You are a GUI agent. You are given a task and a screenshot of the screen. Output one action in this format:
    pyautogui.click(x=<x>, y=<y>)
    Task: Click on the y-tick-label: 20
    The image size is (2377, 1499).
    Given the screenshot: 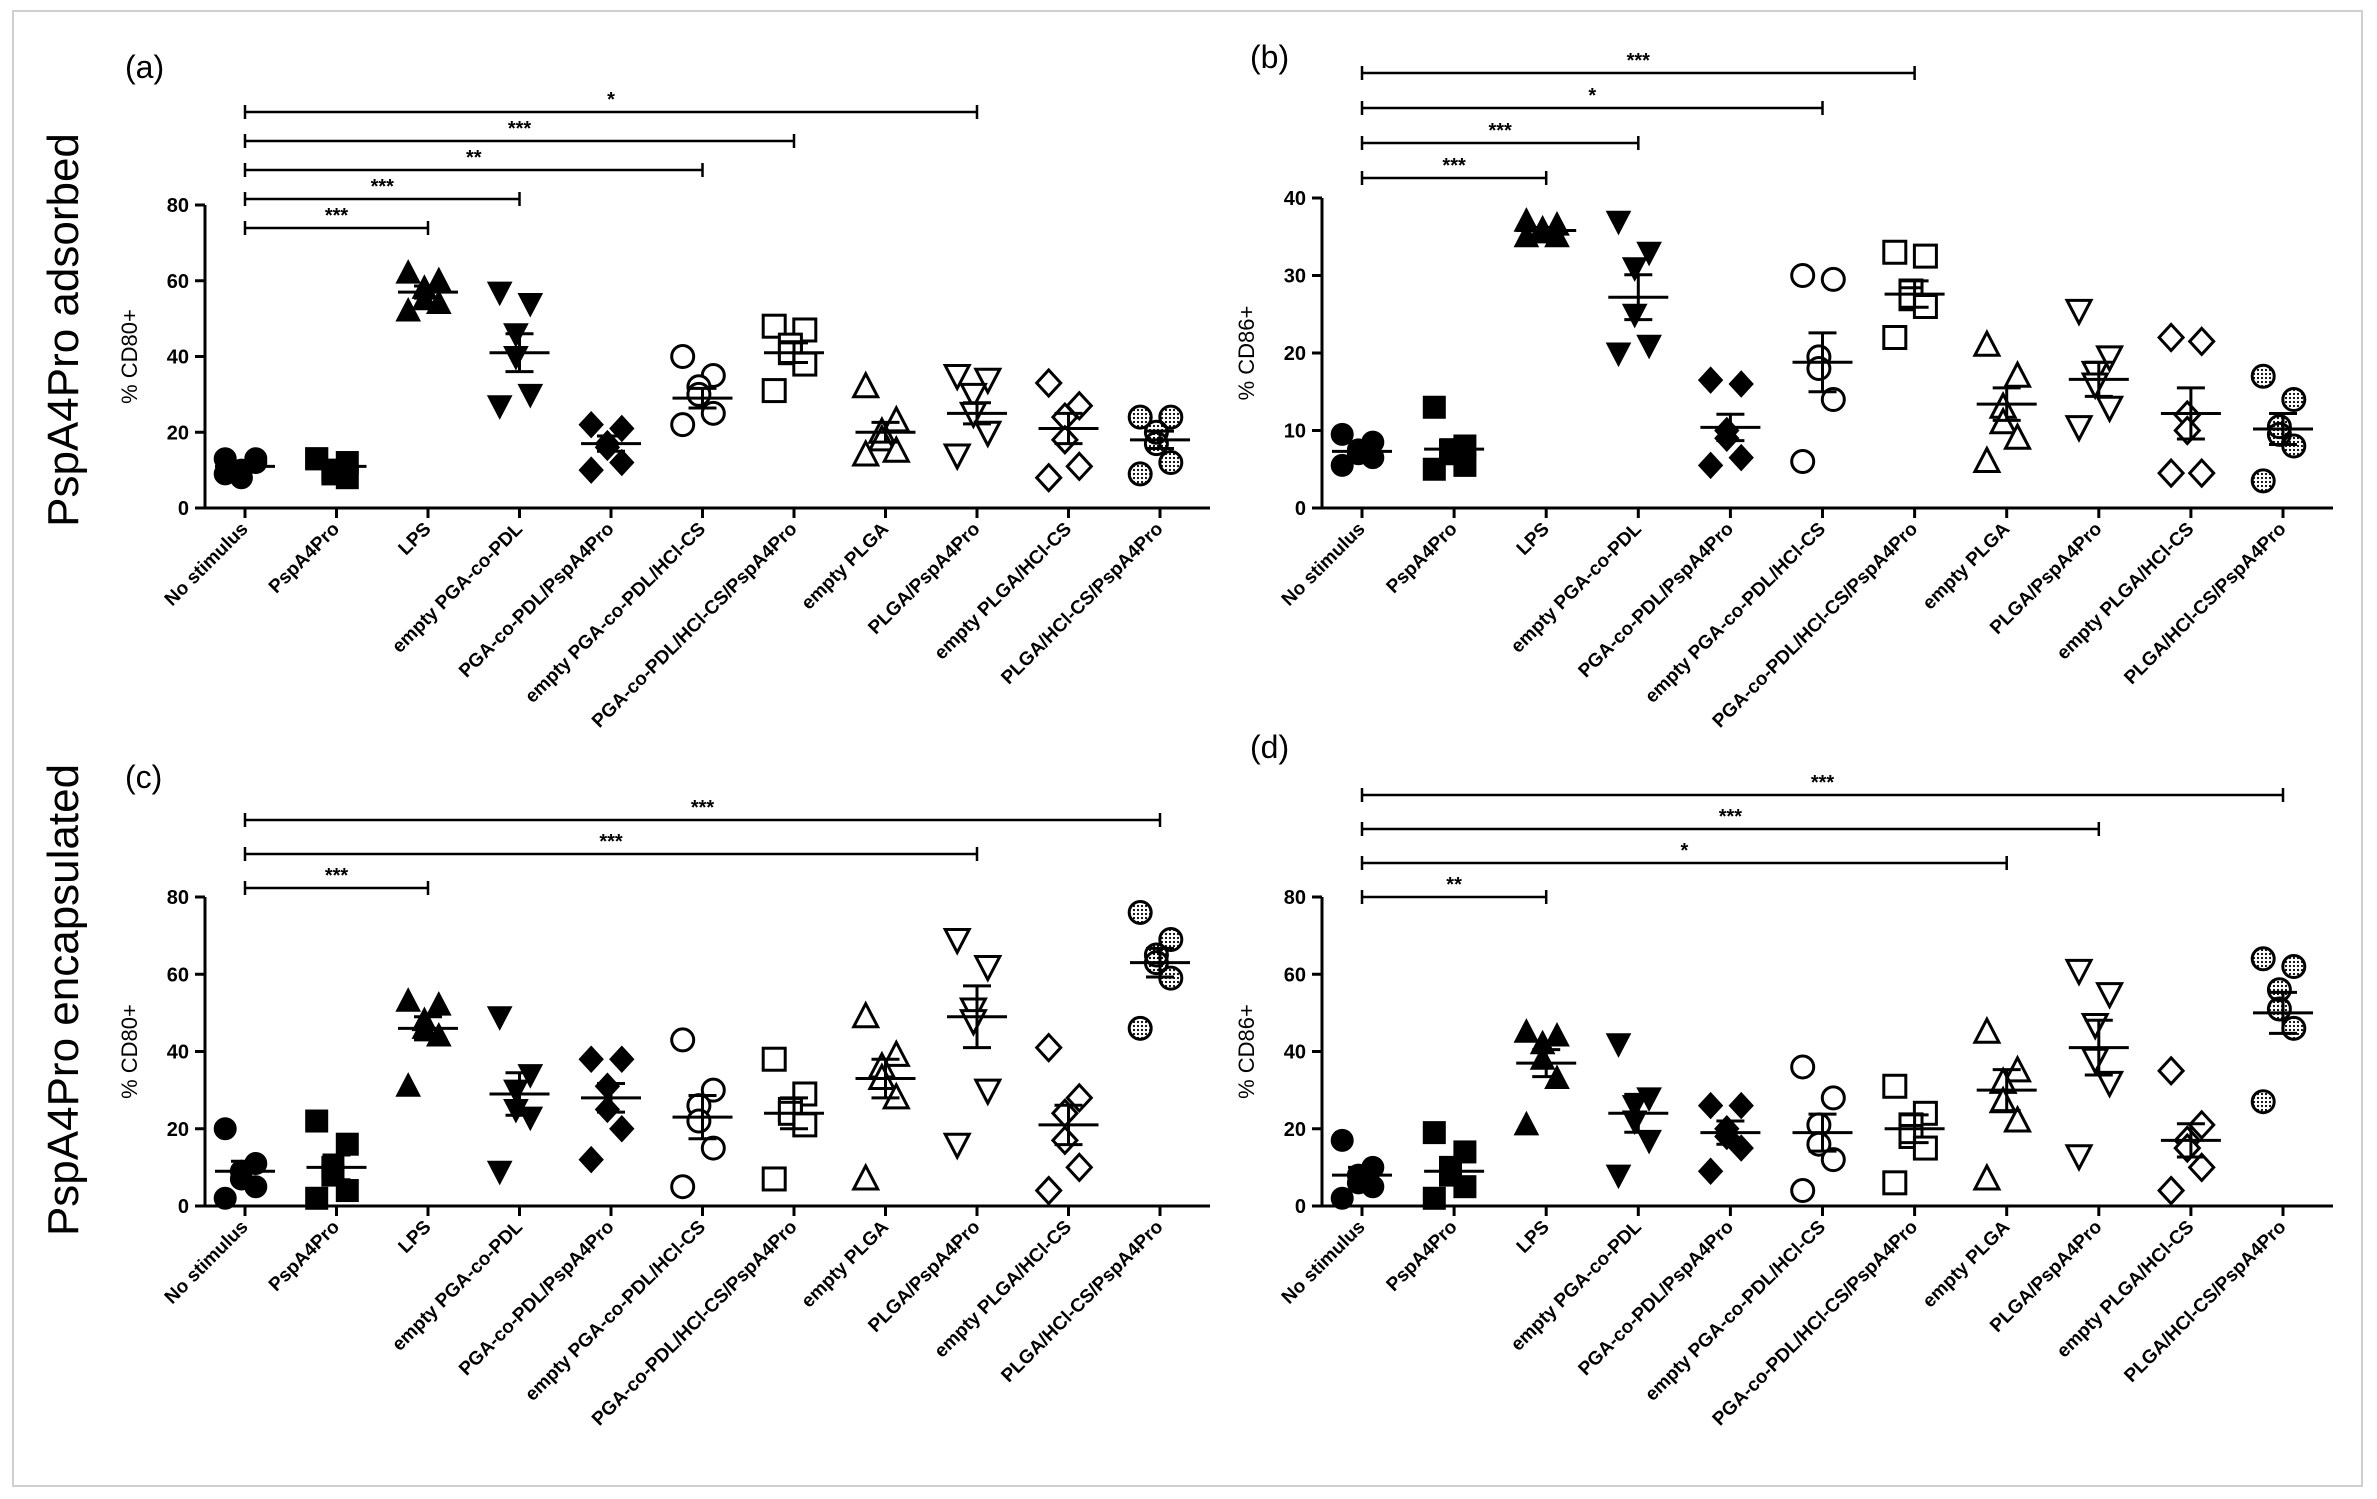 What is the action you would take?
    pyautogui.click(x=178, y=1130)
    